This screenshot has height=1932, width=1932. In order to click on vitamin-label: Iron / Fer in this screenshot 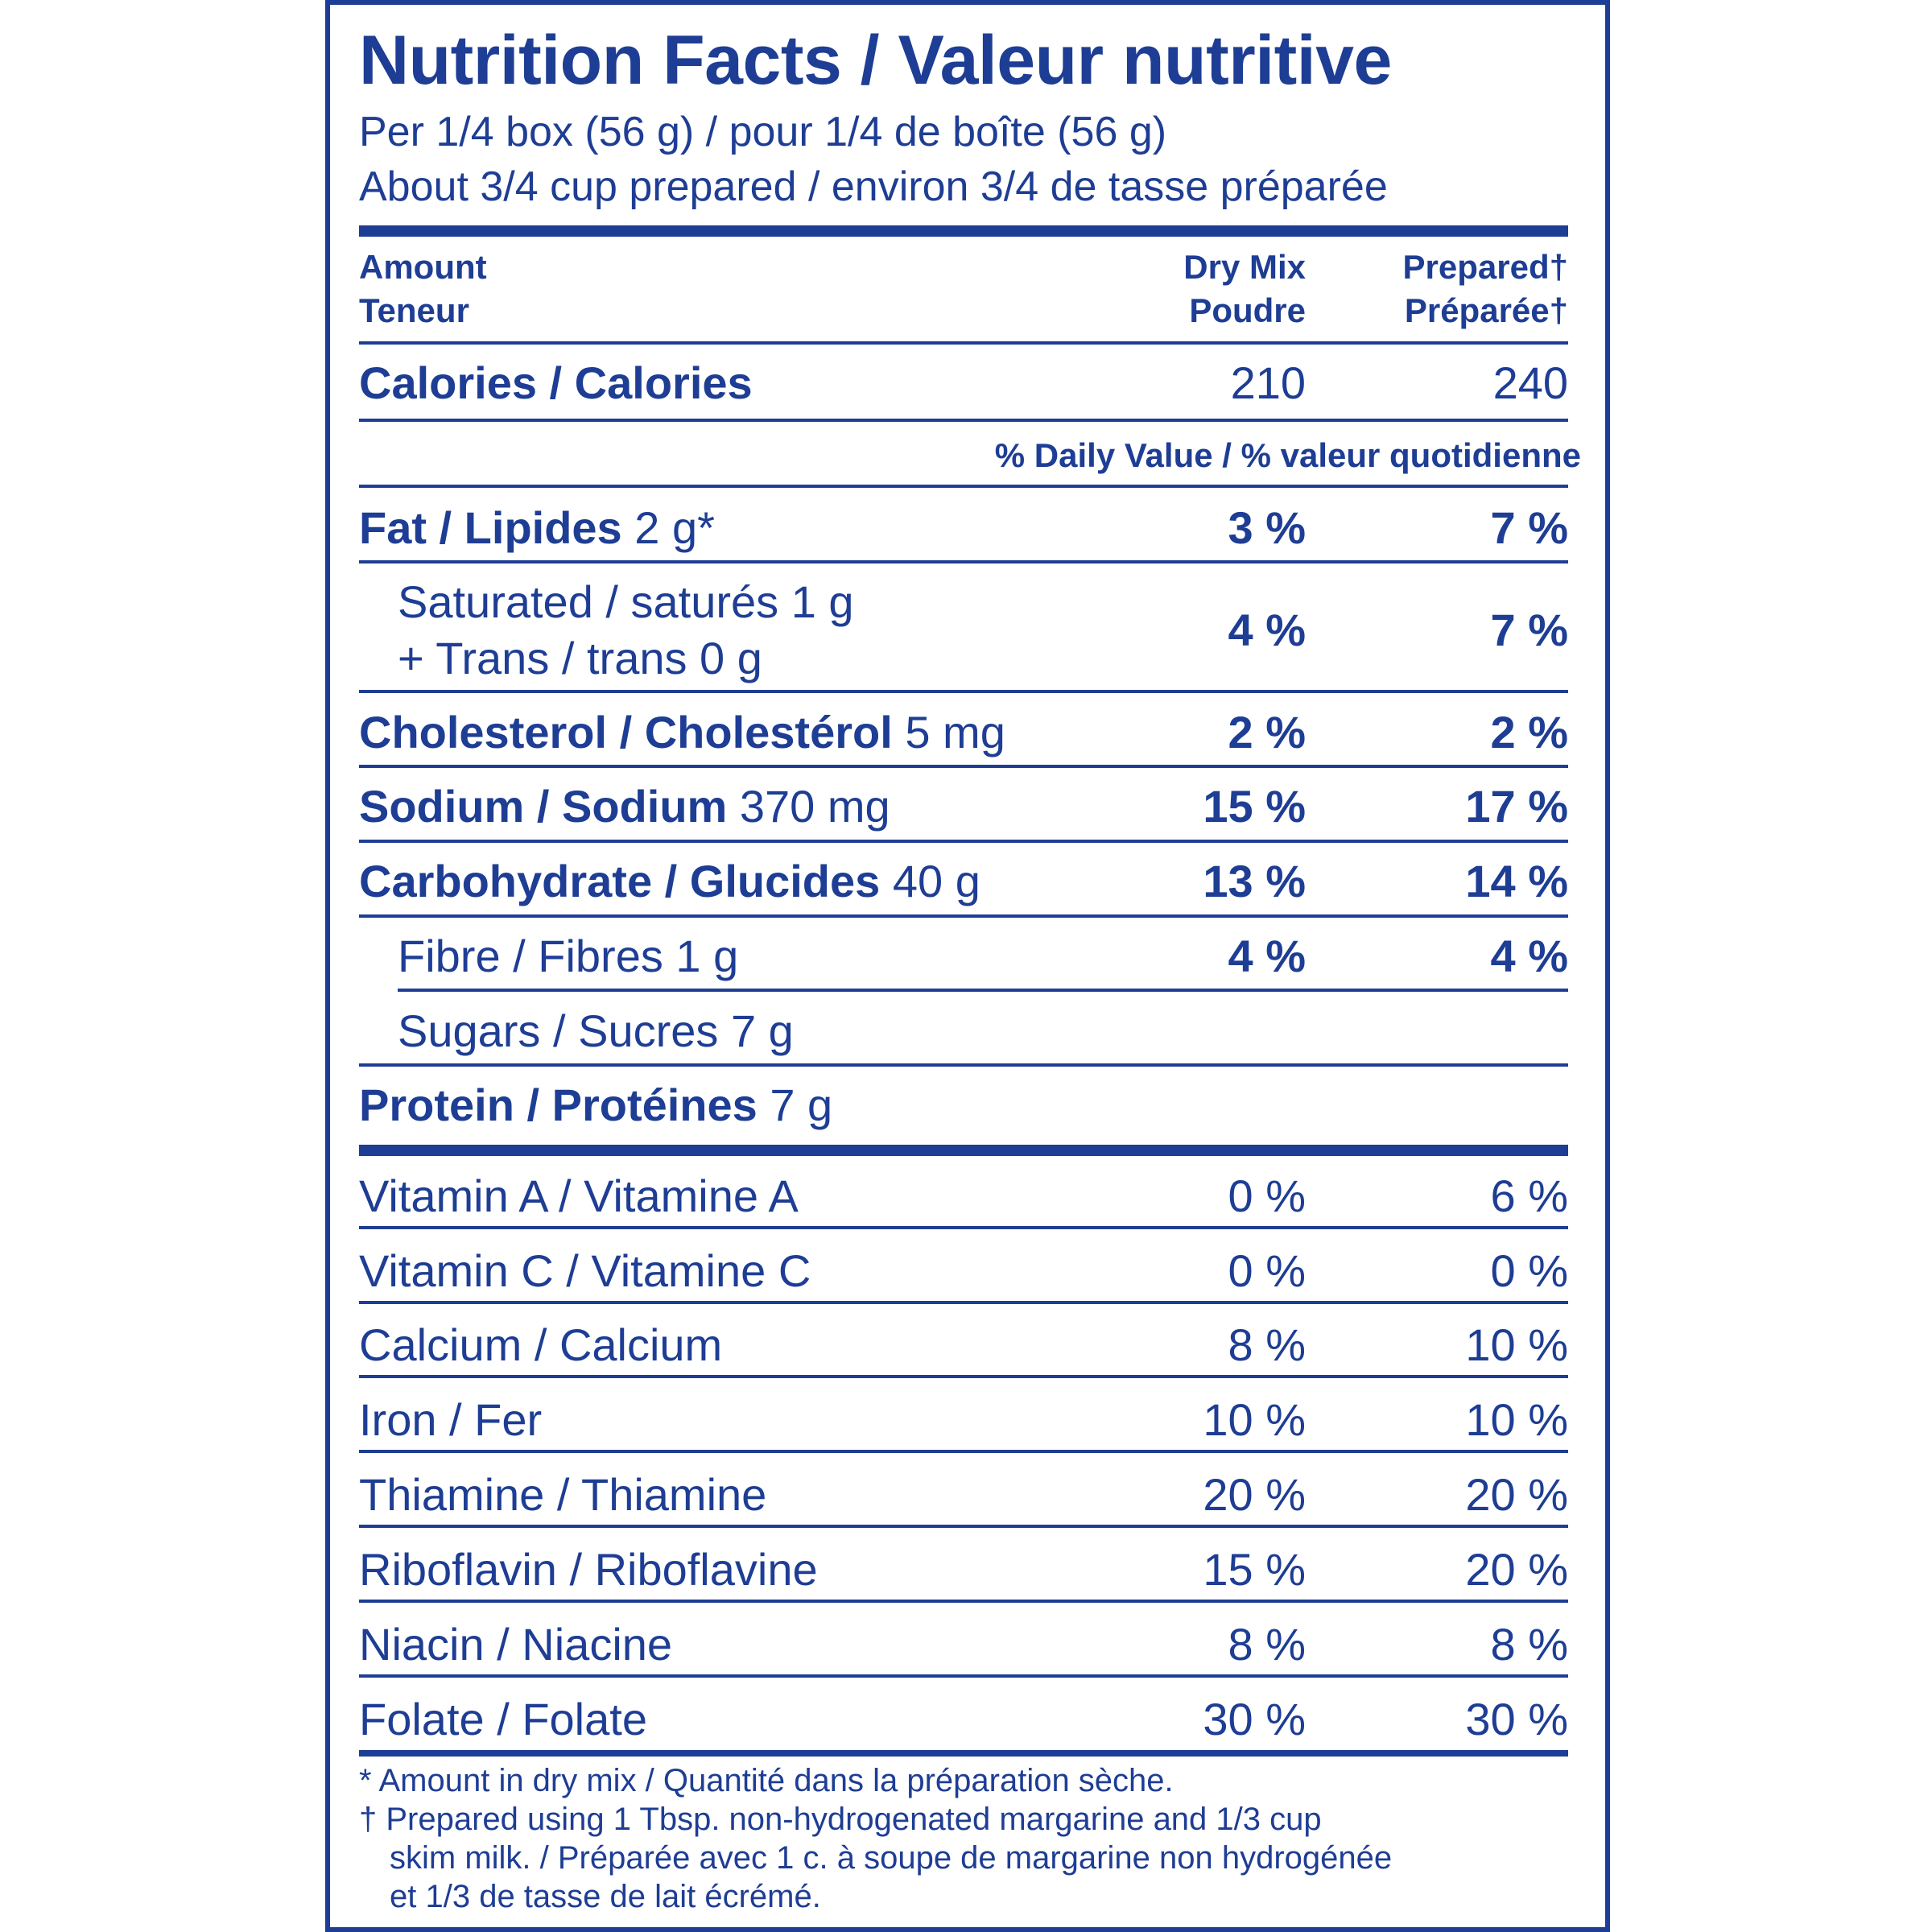, I will do `click(451, 1419)`.